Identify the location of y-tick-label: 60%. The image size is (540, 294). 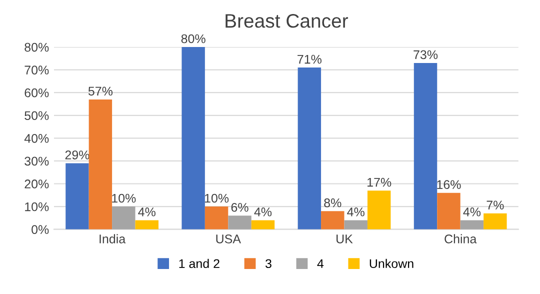
(36, 93).